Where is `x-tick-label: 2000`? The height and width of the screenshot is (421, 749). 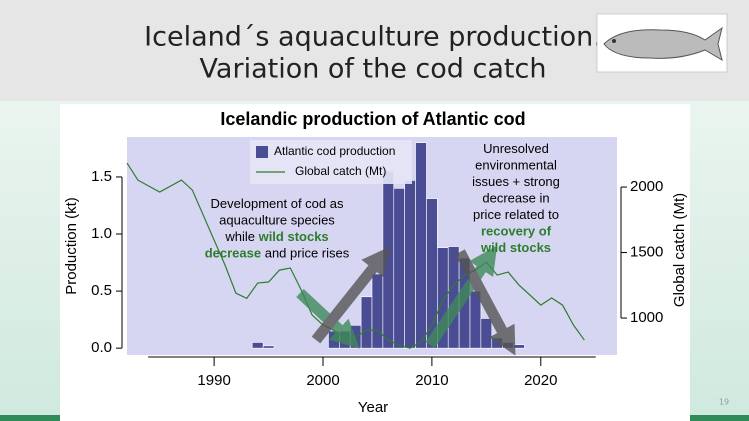
x-tick-label: 2000 is located at coordinates (322, 380).